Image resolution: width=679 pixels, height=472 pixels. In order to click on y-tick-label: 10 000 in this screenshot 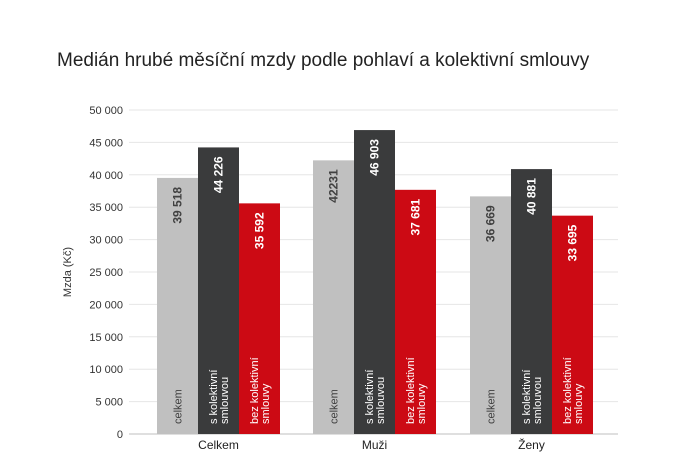, I will do `click(106, 370)`.